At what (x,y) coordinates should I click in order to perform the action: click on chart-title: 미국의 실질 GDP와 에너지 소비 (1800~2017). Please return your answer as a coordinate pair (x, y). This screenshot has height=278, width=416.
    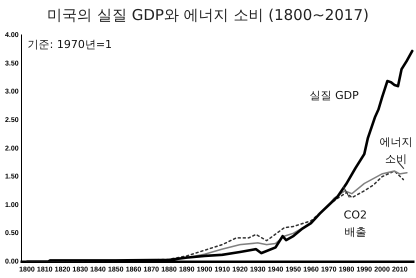
    Looking at the image, I should click on (208, 15).